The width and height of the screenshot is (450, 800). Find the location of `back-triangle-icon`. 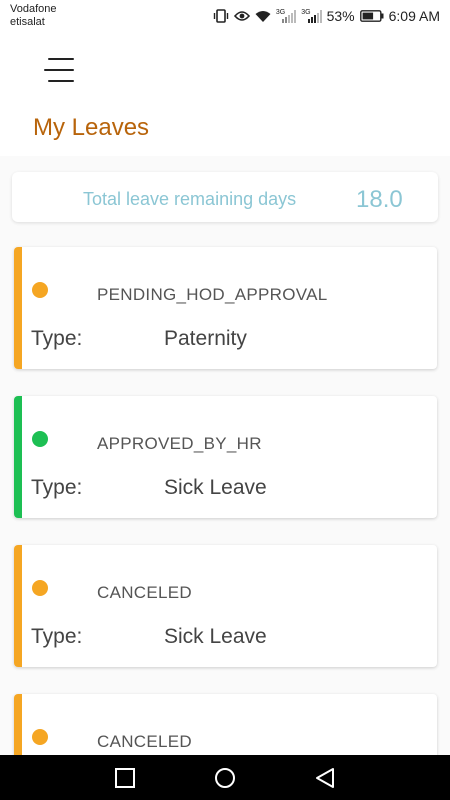

back-triangle-icon is located at coordinates (325, 778).